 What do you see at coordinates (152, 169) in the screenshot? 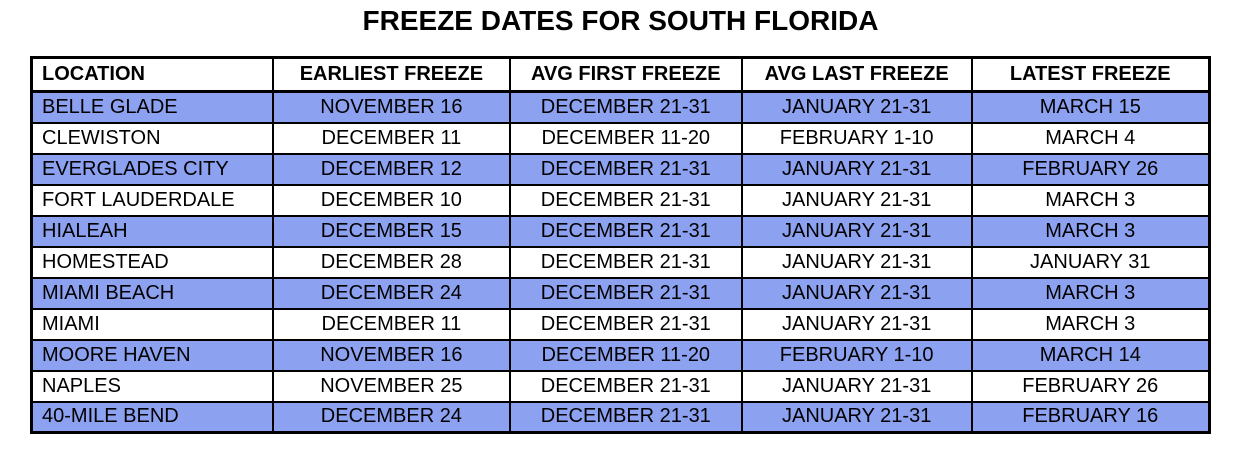
I see `cell-location: EVERGLADES CITY` at bounding box center [152, 169].